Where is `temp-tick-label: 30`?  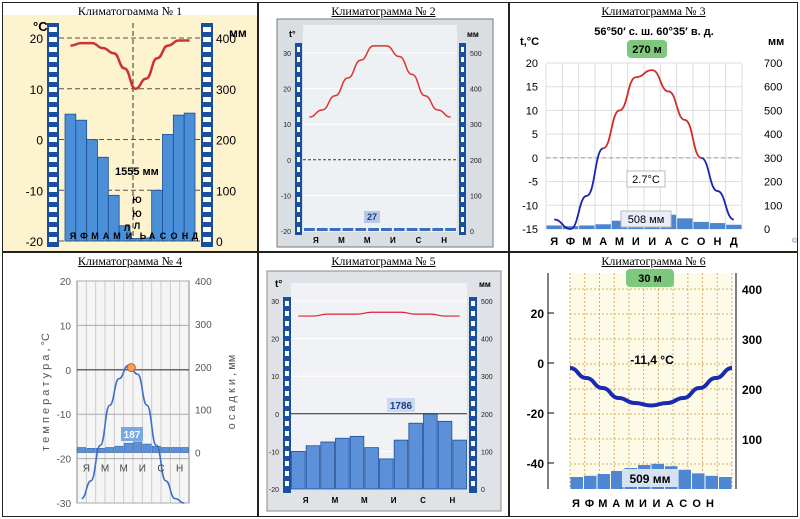 temp-tick-label: 30 is located at coordinates (287, 54).